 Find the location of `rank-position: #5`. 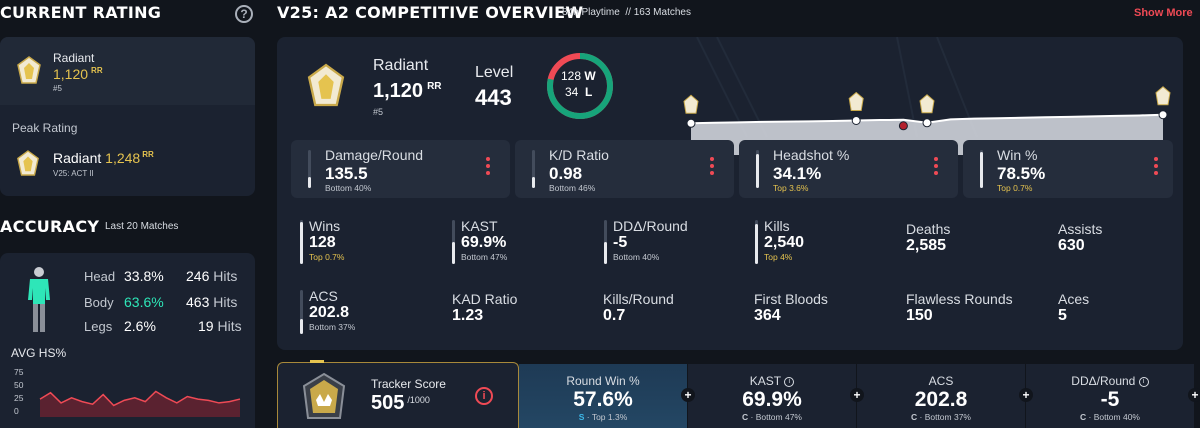

rank-position: #5 is located at coordinates (57, 88).